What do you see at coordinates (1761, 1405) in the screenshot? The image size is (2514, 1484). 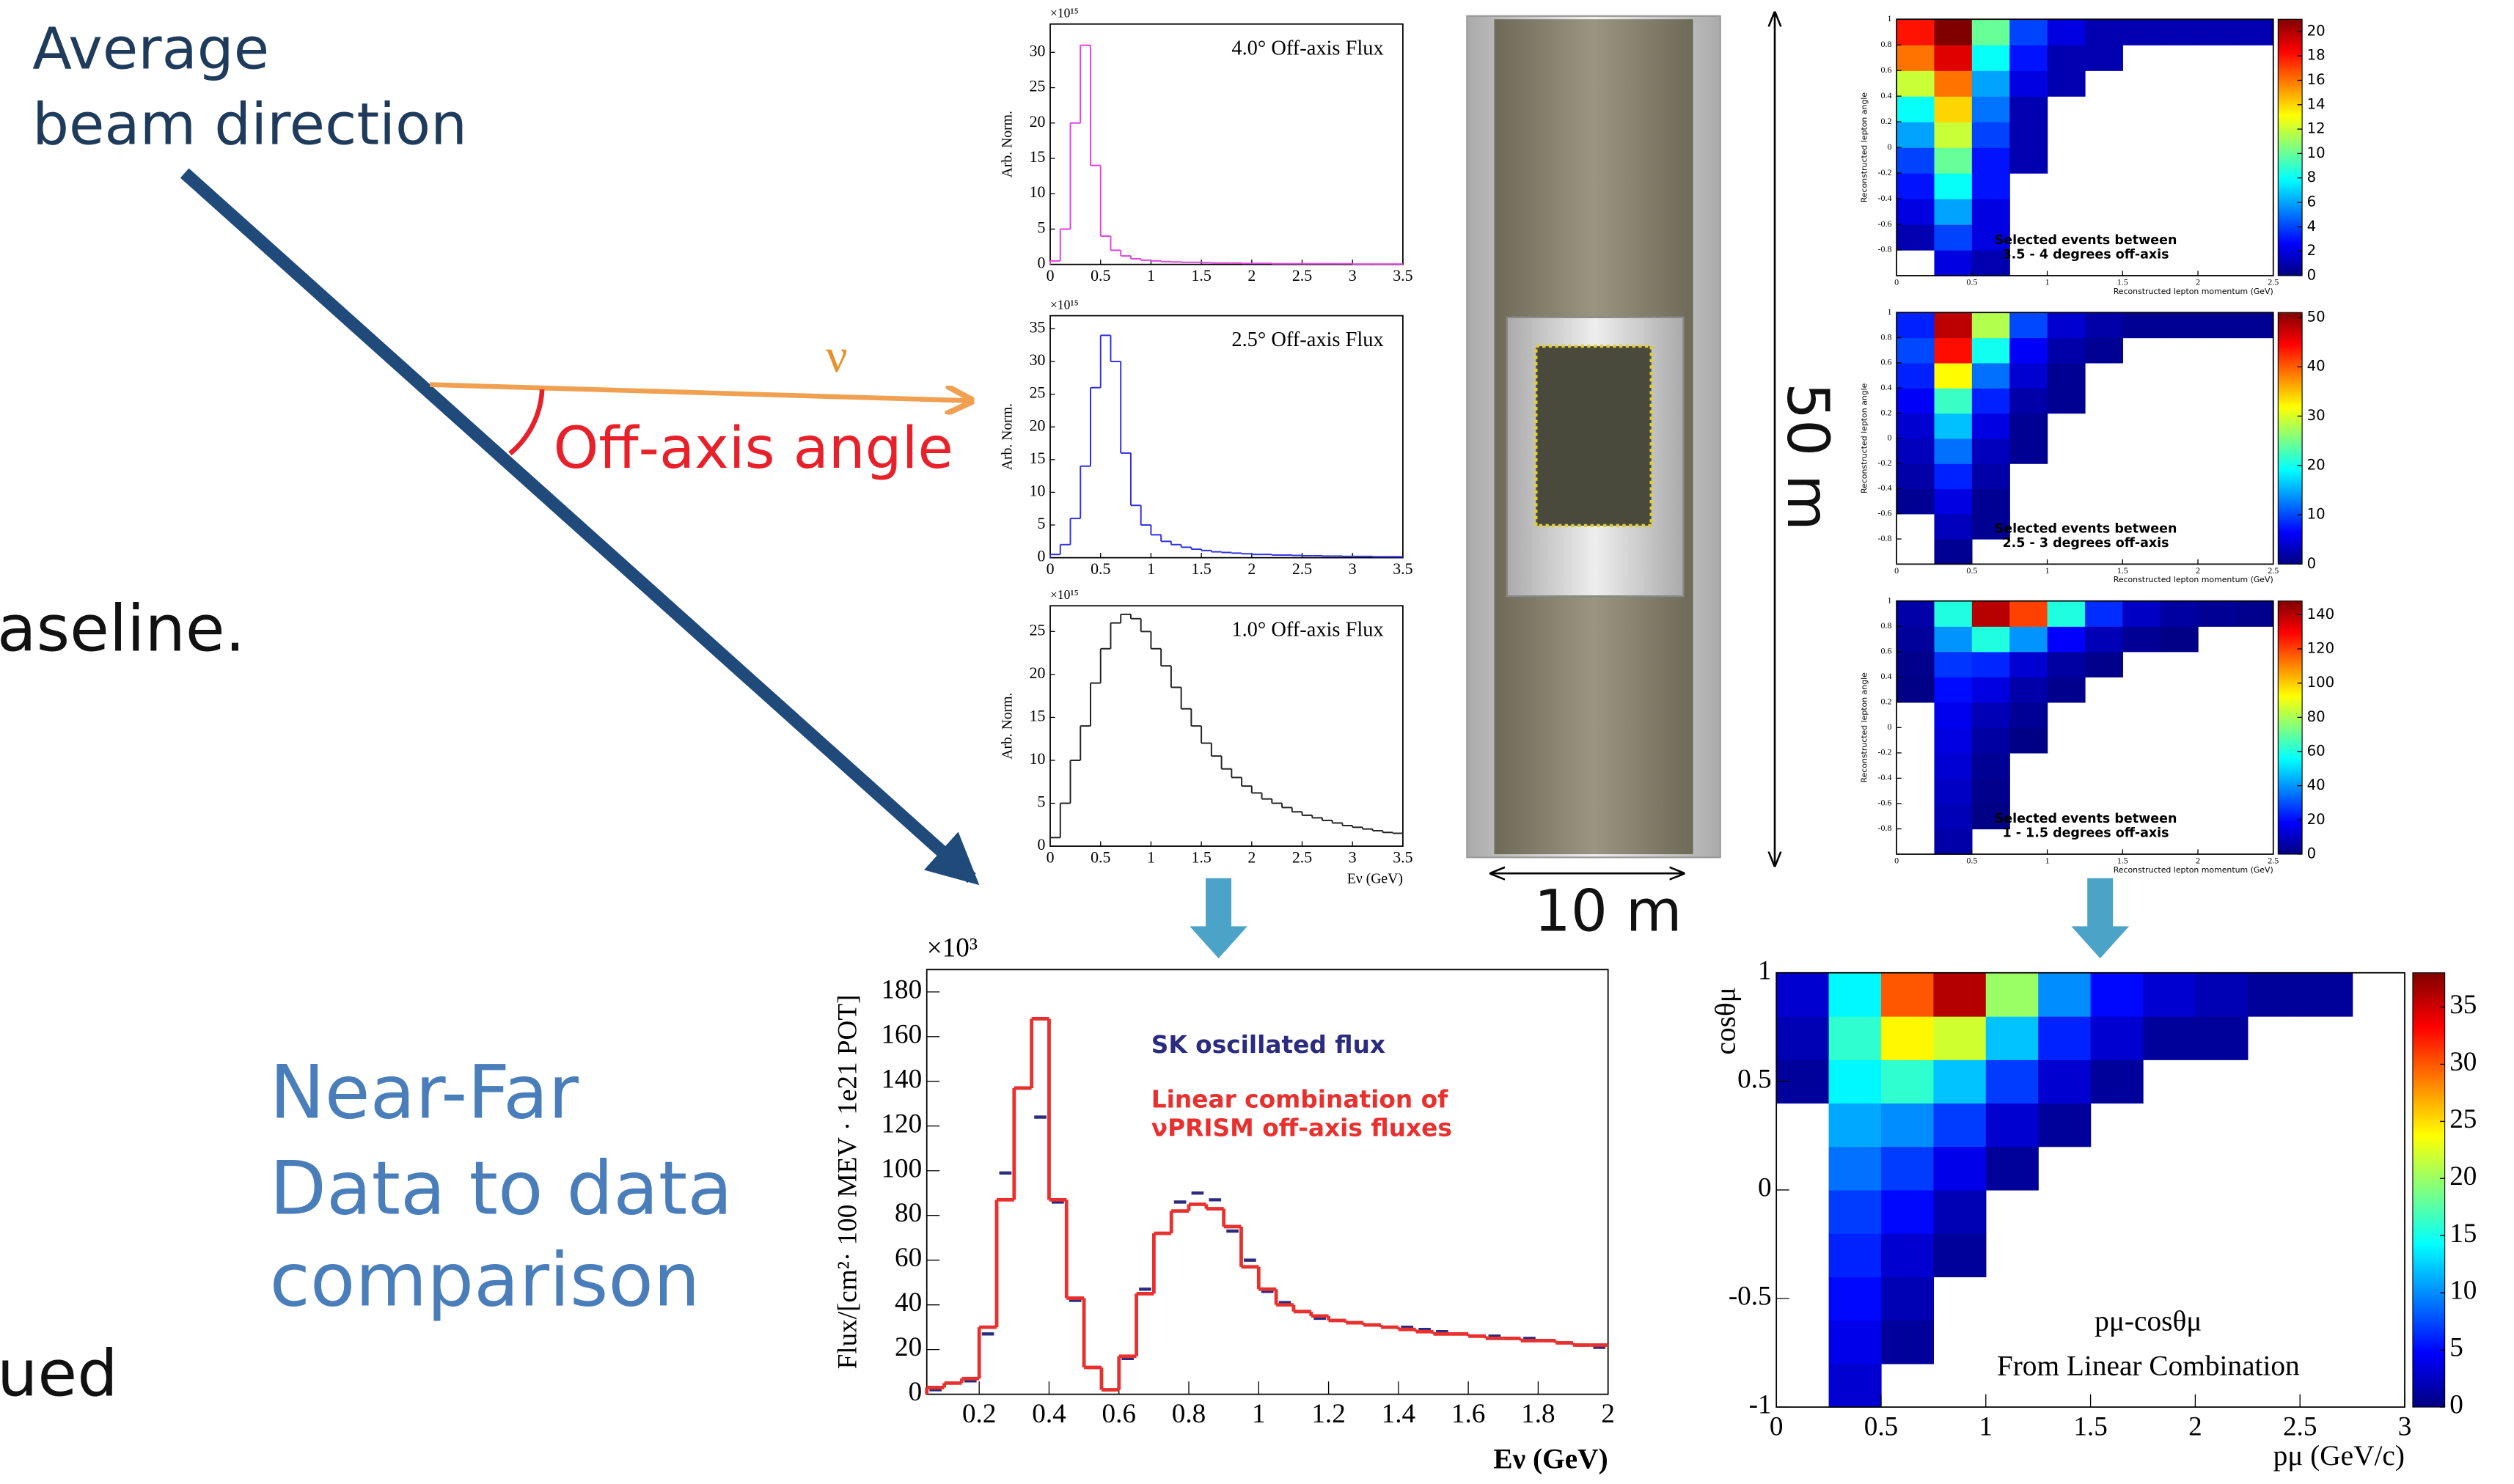 I see `y-tick-label: -1` at bounding box center [1761, 1405].